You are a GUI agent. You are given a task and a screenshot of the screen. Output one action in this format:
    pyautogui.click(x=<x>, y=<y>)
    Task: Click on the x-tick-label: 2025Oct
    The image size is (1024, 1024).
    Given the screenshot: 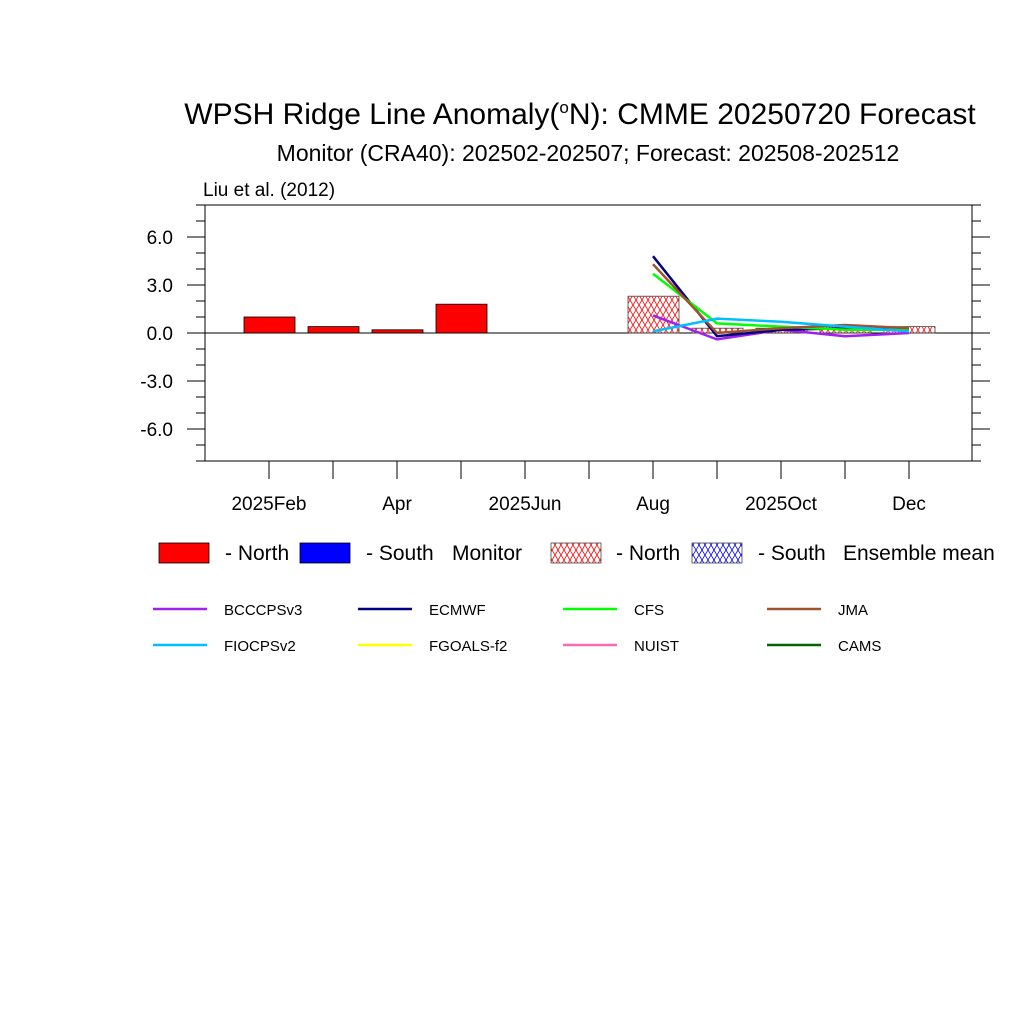 What is the action you would take?
    pyautogui.click(x=781, y=504)
    